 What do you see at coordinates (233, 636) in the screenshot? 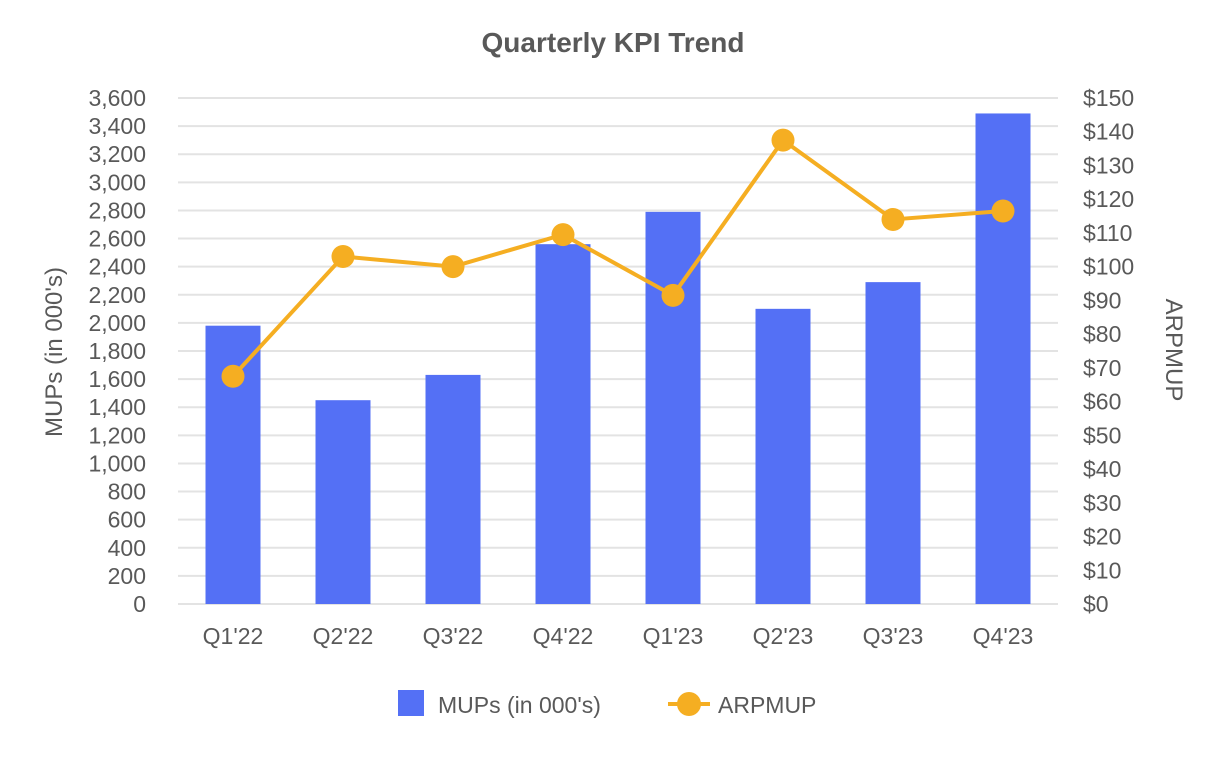
I see `x-tick-label: Q1'22` at bounding box center [233, 636].